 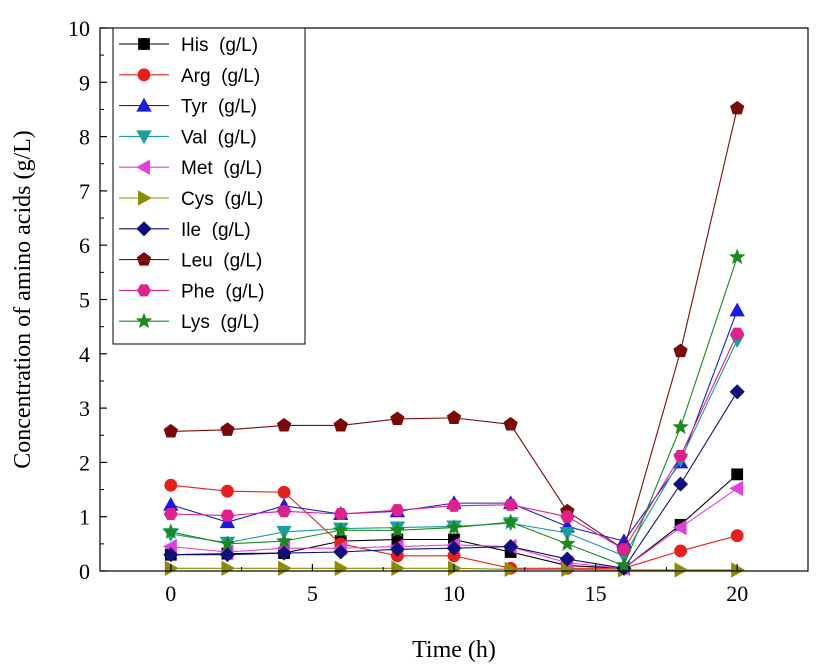 I want to click on legend-item-lys: Lys (g/L), so click(x=189, y=322).